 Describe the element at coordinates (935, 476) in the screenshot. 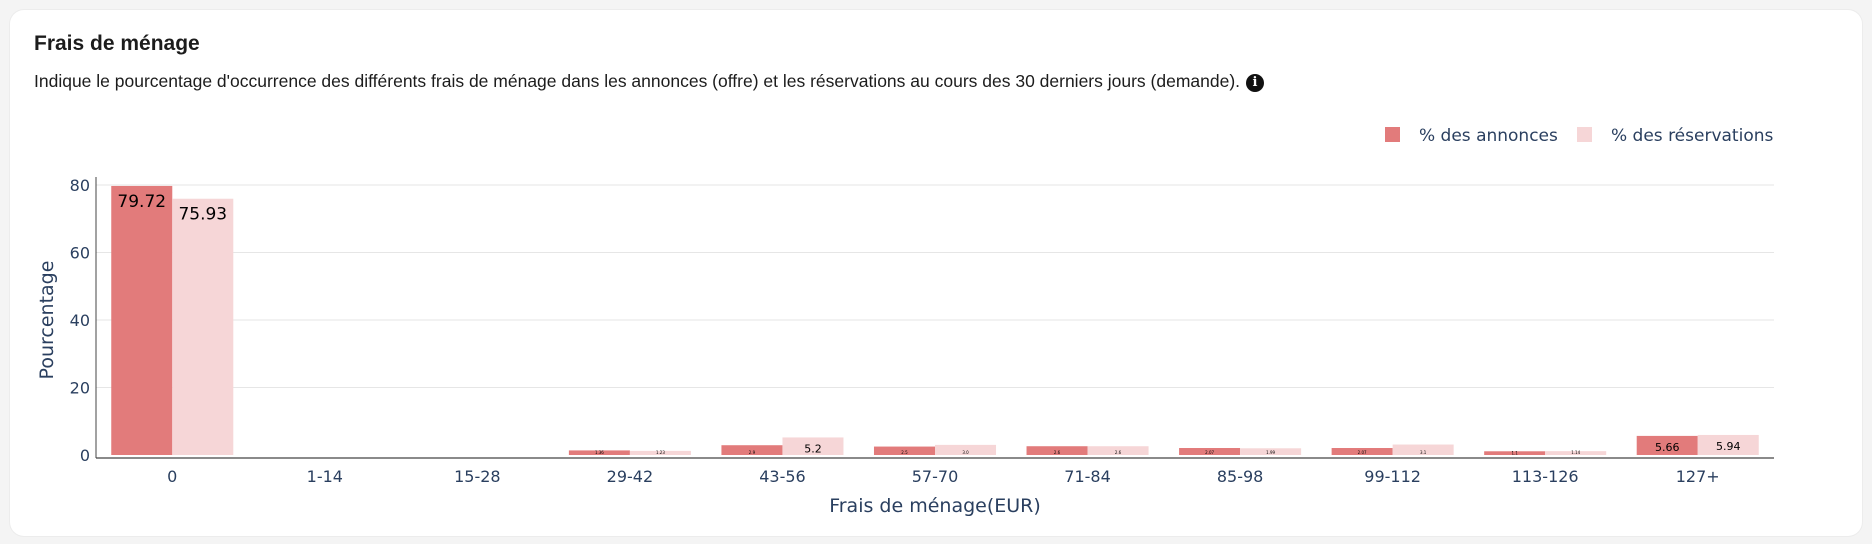

I see `x-tick-label: 57-70` at that location.